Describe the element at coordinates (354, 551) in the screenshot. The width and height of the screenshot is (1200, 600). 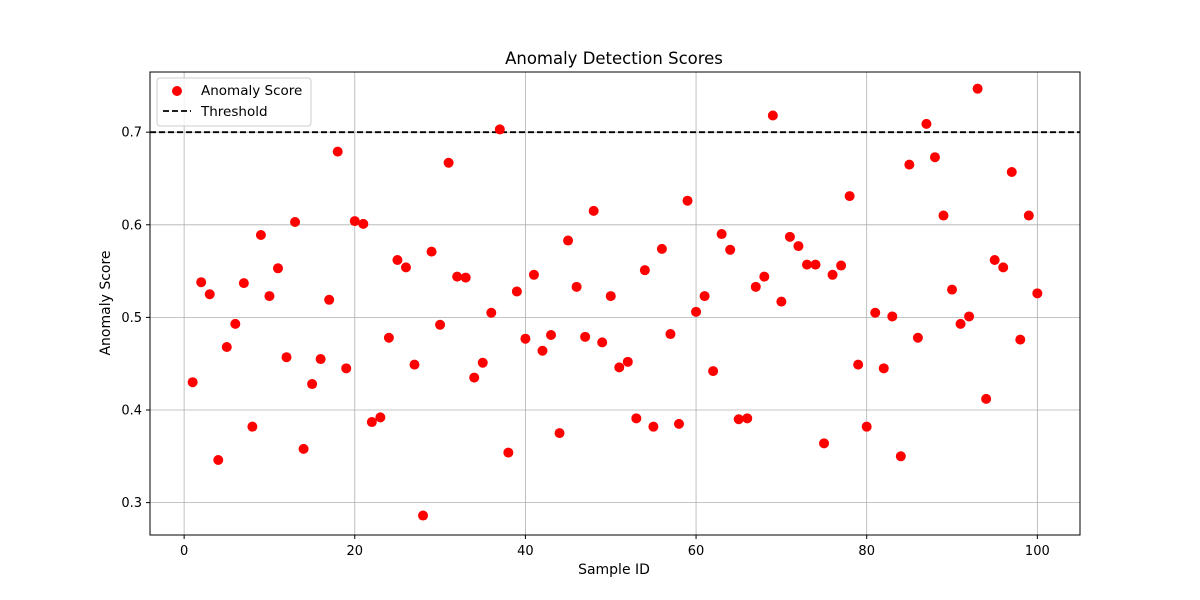
I see `x-tick-label: 20` at that location.